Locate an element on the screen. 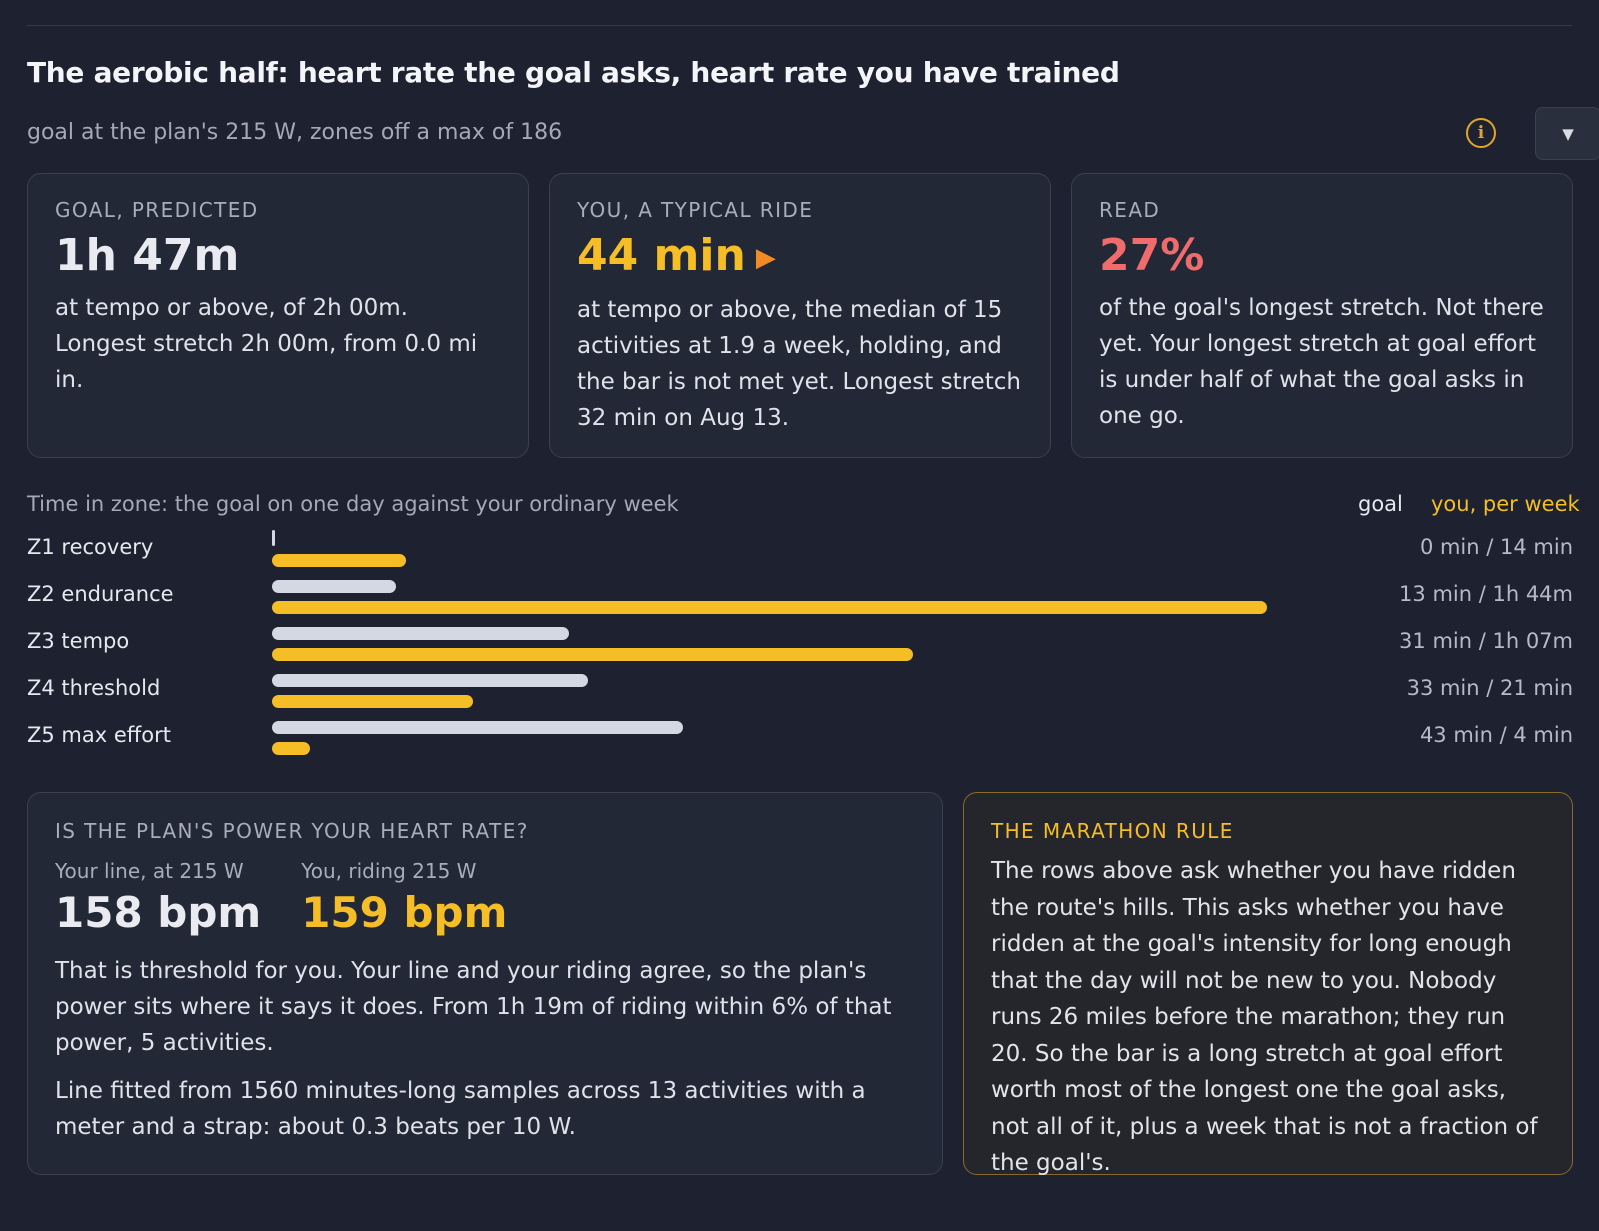 The height and width of the screenshot is (1231, 1599). card-value-row: 44 min ▶ is located at coordinates (800, 257).